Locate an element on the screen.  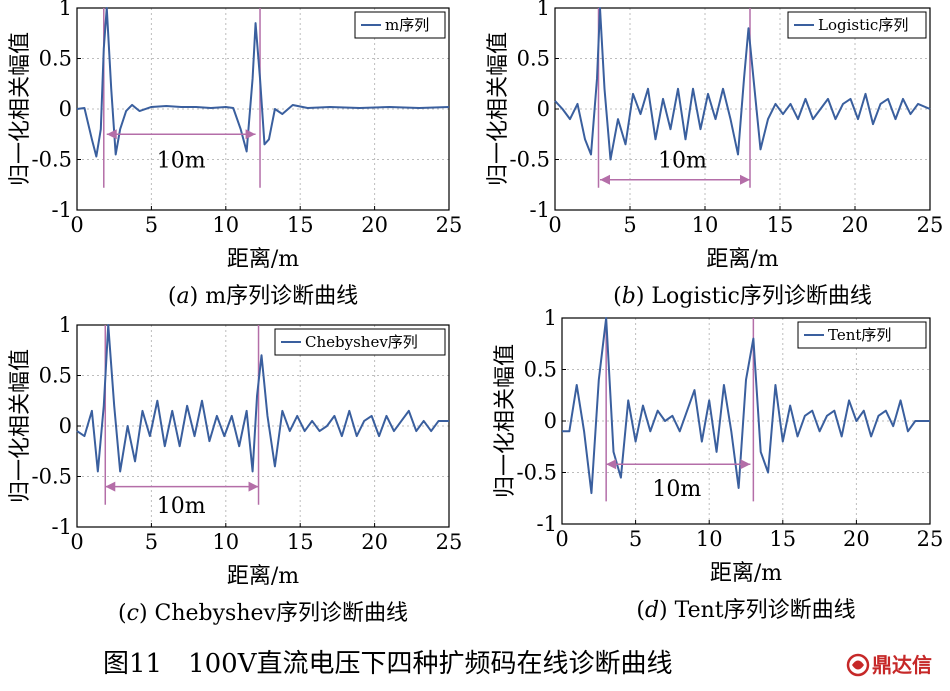
logo-icon is located at coordinates (858, 665).